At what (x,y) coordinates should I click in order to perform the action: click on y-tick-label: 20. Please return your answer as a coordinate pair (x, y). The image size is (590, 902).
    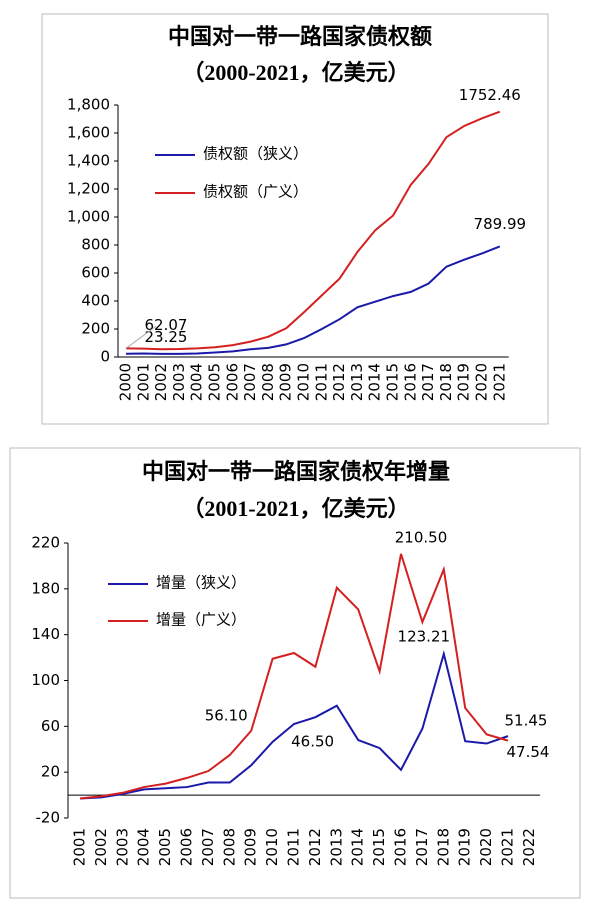
    Looking at the image, I should click on (50, 772).